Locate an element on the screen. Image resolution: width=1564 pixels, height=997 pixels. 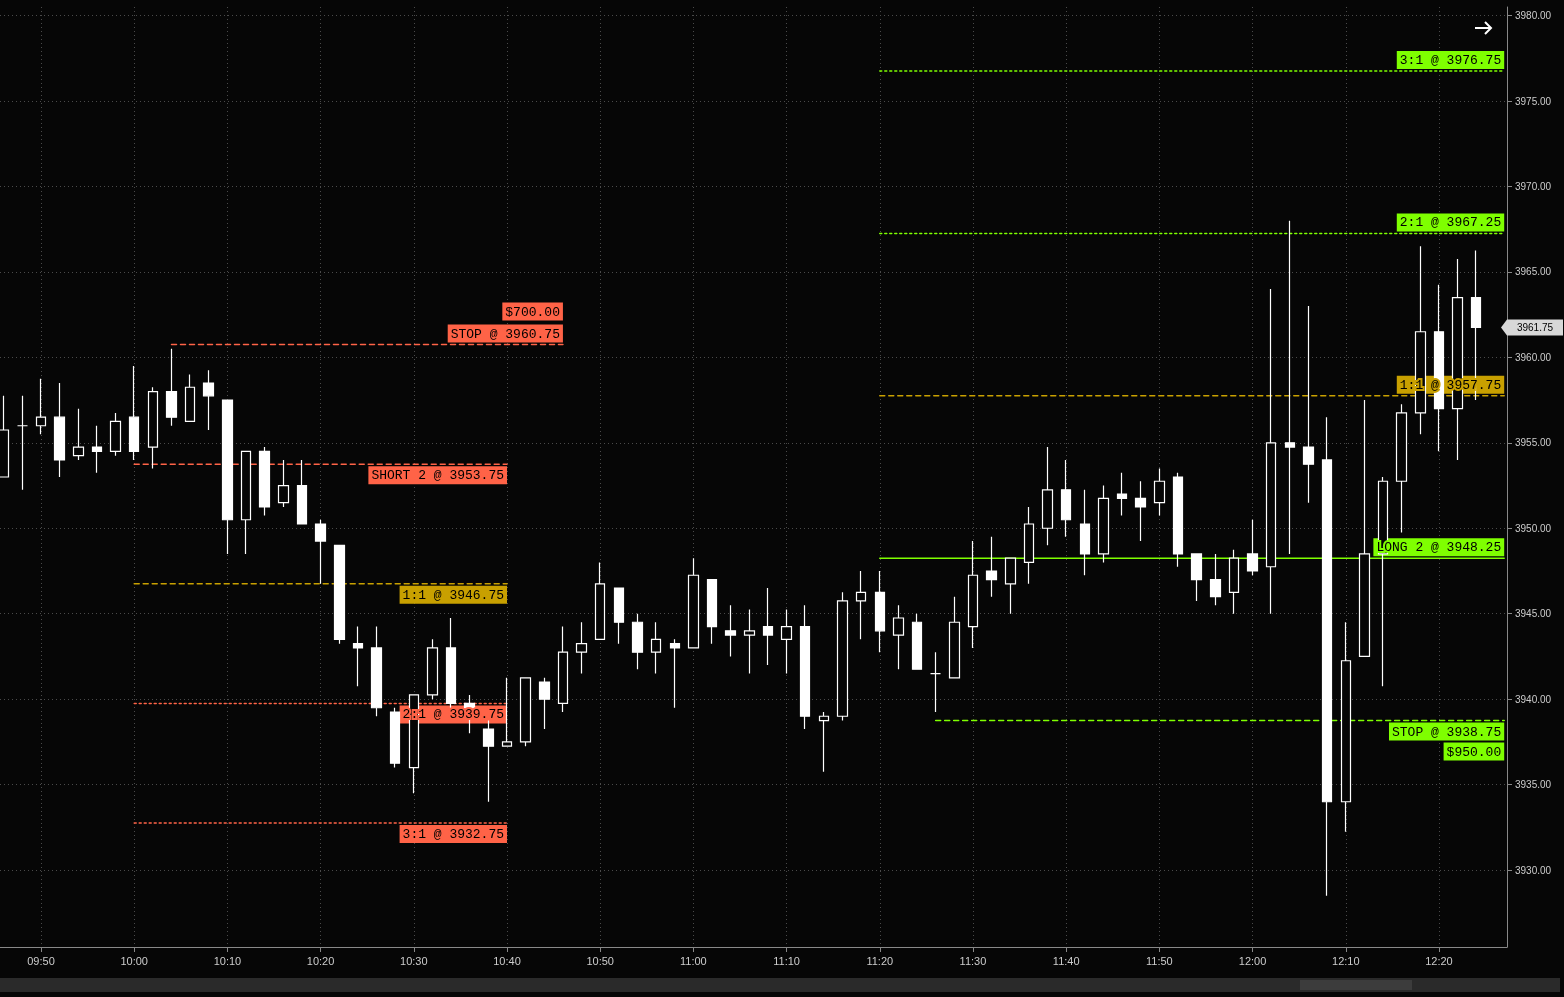
x-tick-label: 11:10 is located at coordinates (786, 960).